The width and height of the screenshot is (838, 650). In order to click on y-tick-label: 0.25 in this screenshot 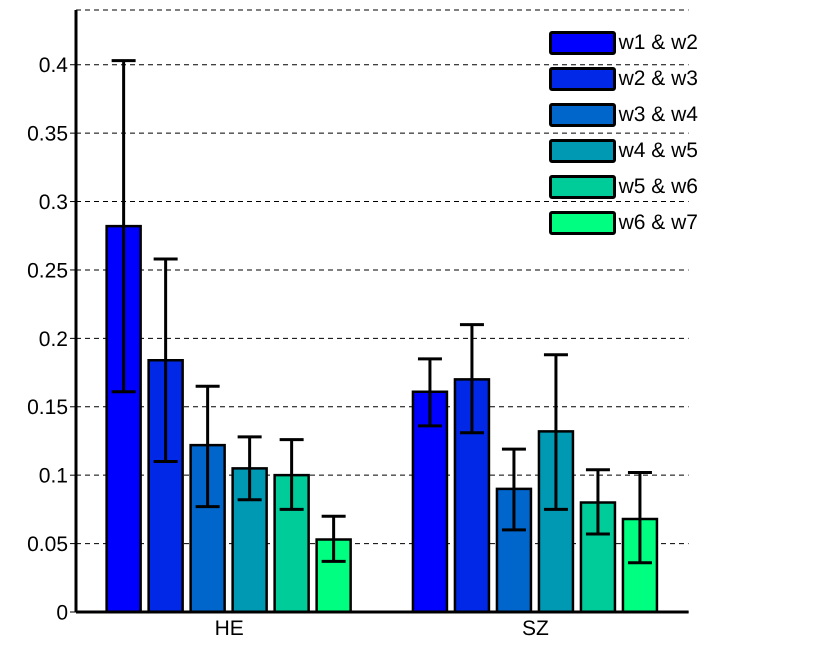, I will do `click(47, 270)`.